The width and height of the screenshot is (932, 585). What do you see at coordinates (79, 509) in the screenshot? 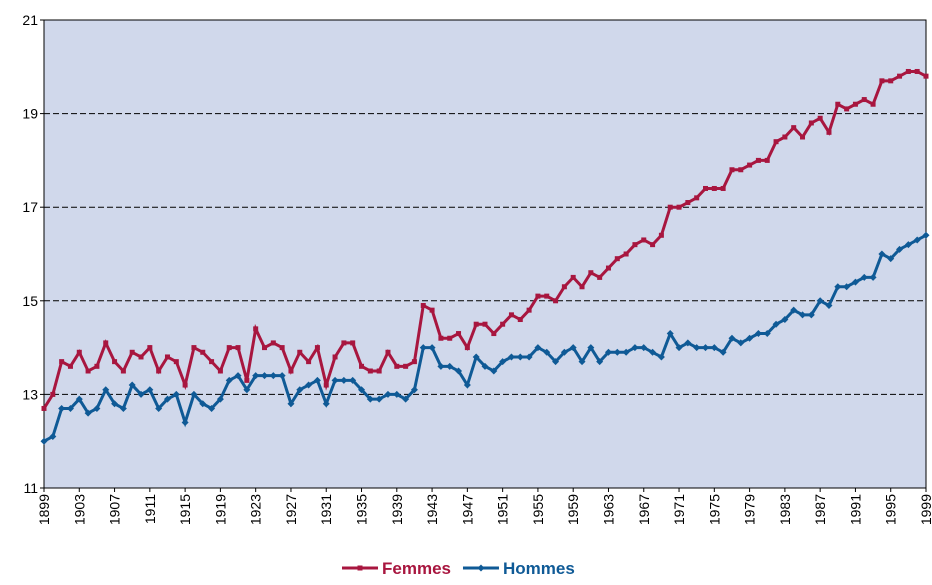
I see `x-tick-label: 1903` at bounding box center [79, 509].